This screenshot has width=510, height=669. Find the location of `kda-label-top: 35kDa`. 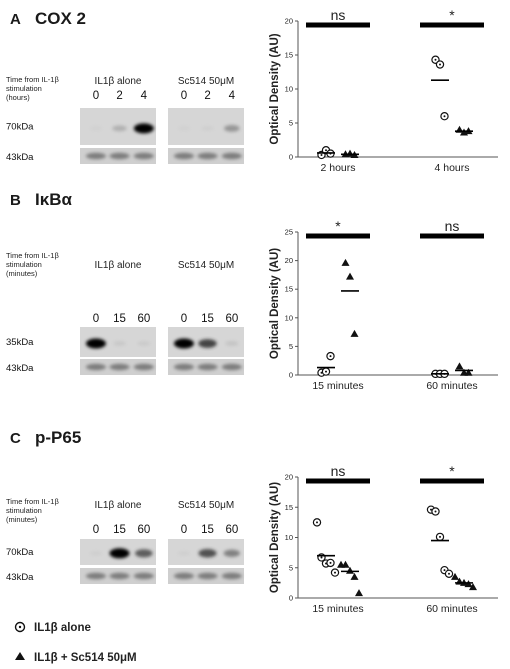

kda-label-top: 35kDa is located at coordinates (20, 342).